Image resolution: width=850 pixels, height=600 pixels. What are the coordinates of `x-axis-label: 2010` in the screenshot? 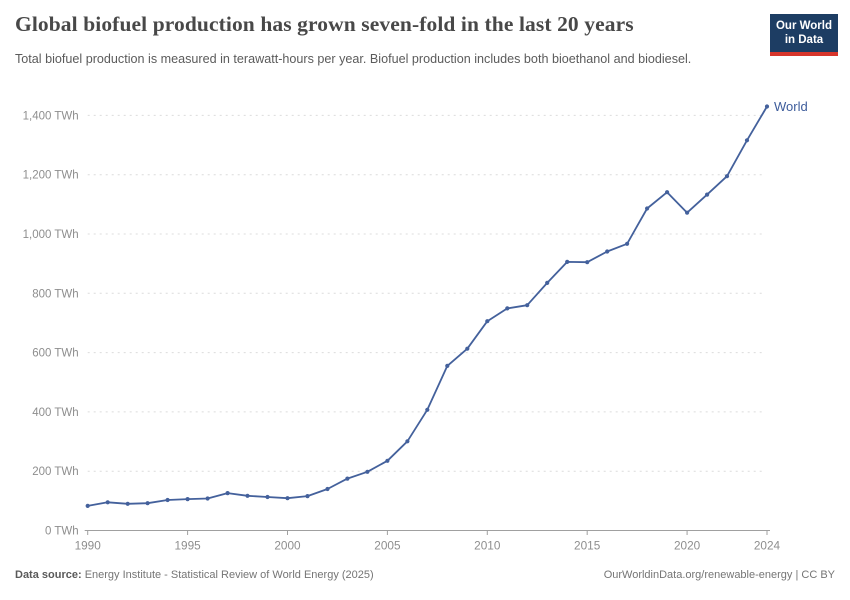 It's located at (487, 546).